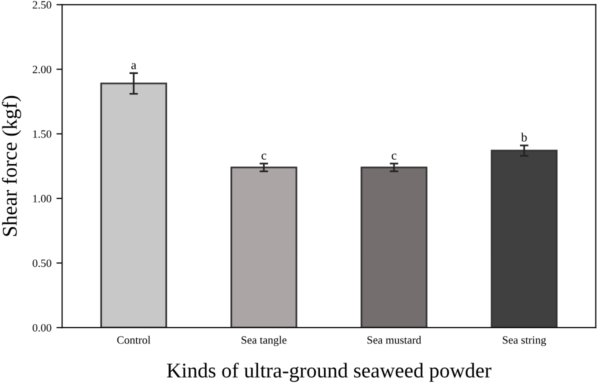 The image size is (603, 390). Describe the element at coordinates (394, 340) in the screenshot. I see `x-tick-label: Sea mustard` at that location.